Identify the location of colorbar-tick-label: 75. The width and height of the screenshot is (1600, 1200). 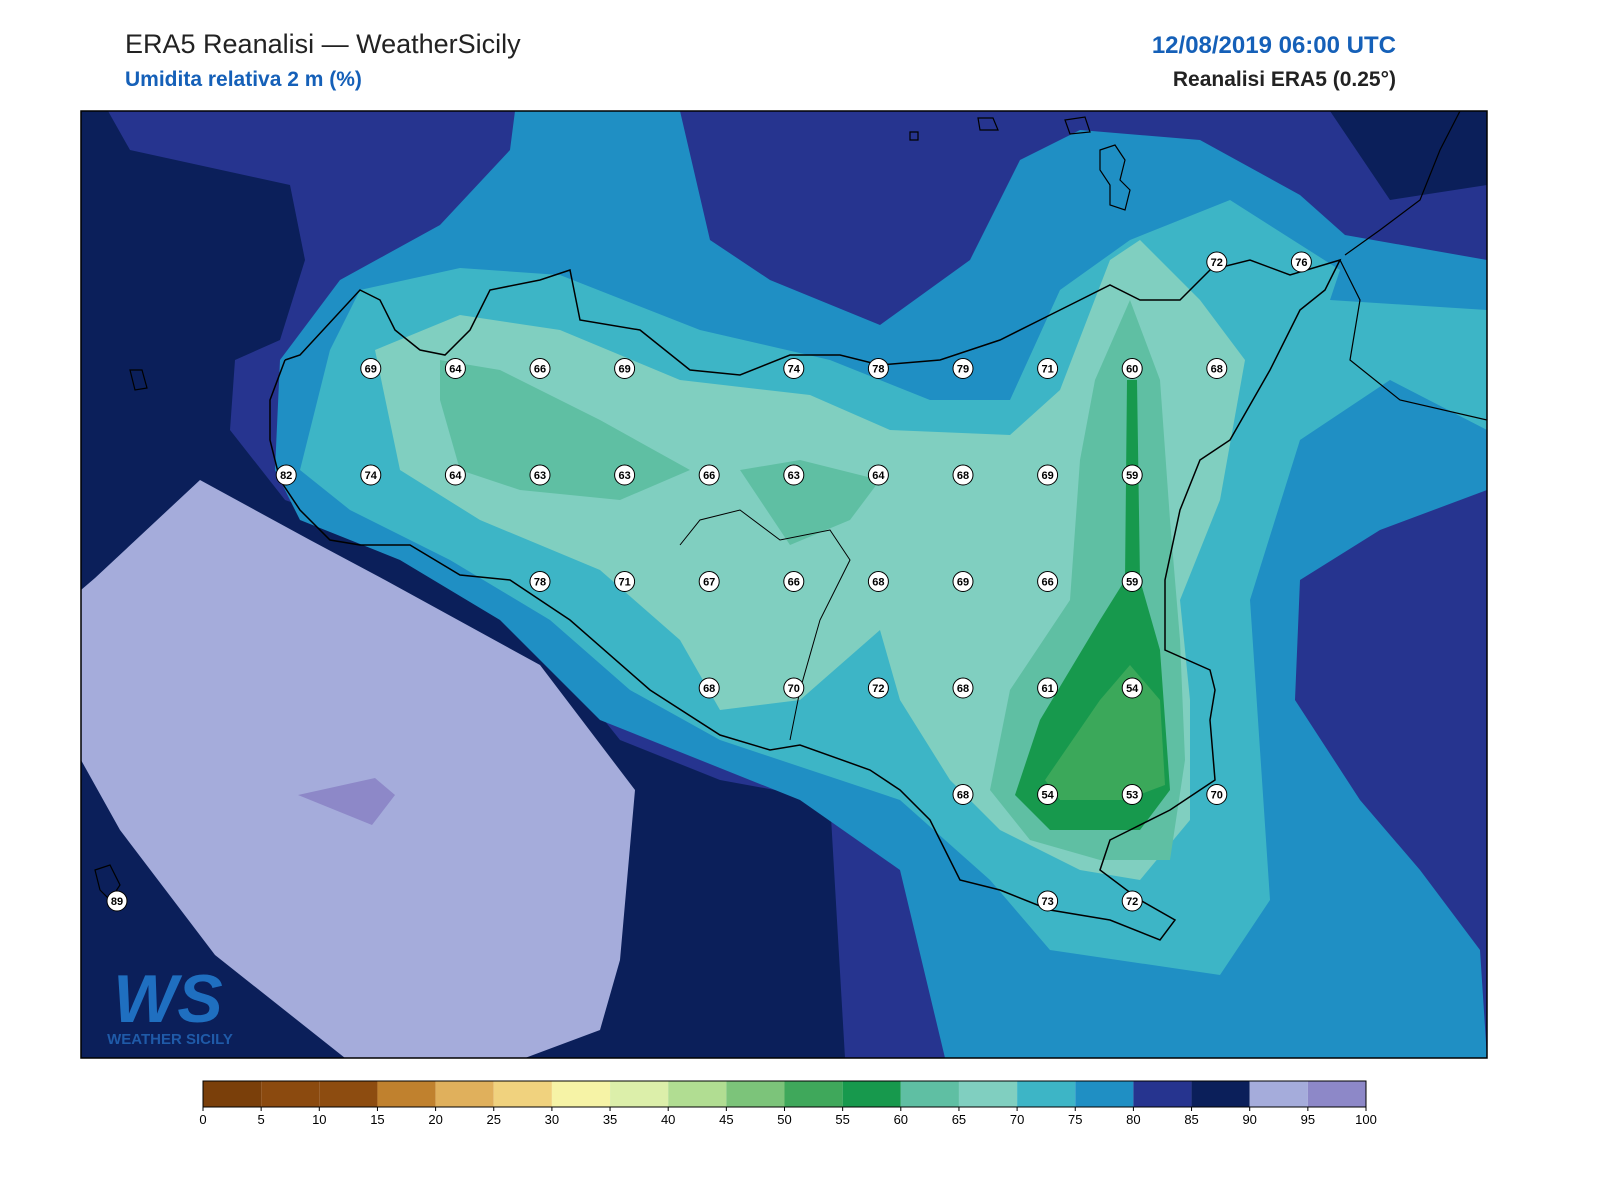
(1075, 1119).